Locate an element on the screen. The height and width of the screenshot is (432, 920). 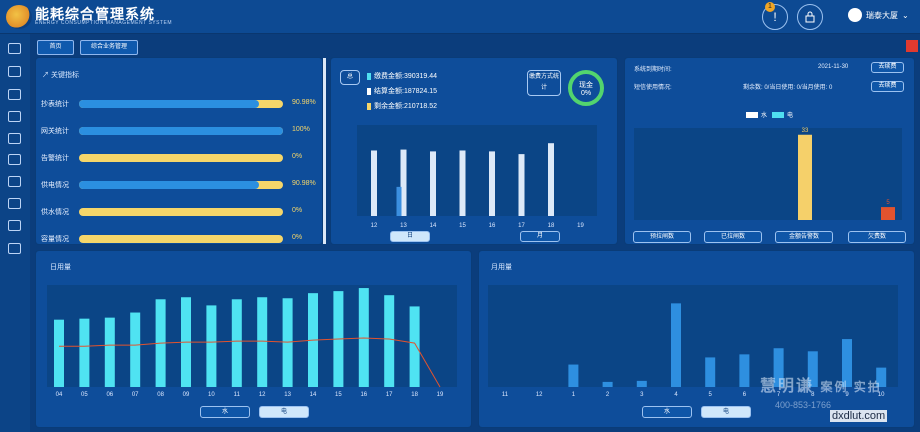
daily-x-tick: 17 is located at coordinates (389, 395).